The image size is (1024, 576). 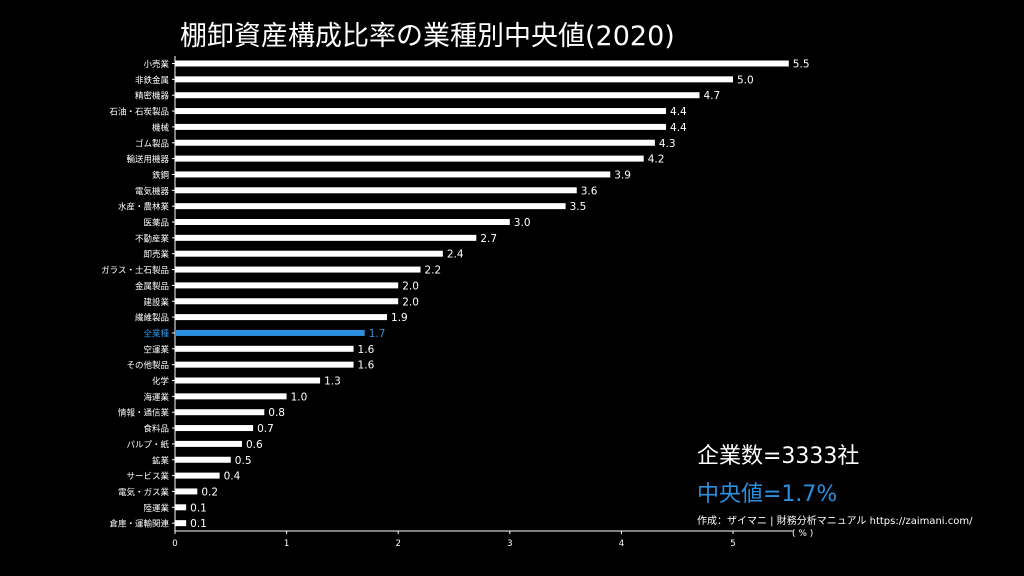 I want to click on category-label: 非鉄金属, so click(x=152, y=80).